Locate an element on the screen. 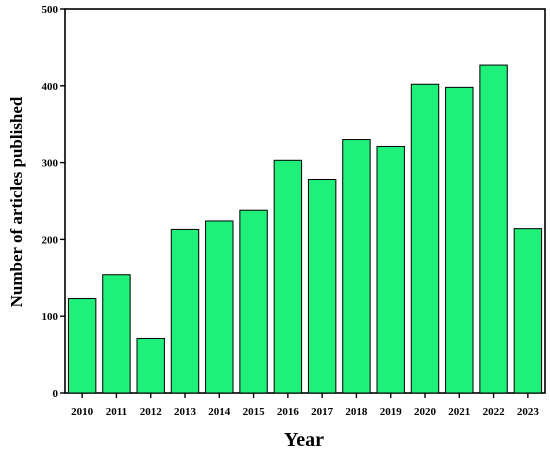 The width and height of the screenshot is (550, 455). x-tick-label: 2020 is located at coordinates (425, 412).